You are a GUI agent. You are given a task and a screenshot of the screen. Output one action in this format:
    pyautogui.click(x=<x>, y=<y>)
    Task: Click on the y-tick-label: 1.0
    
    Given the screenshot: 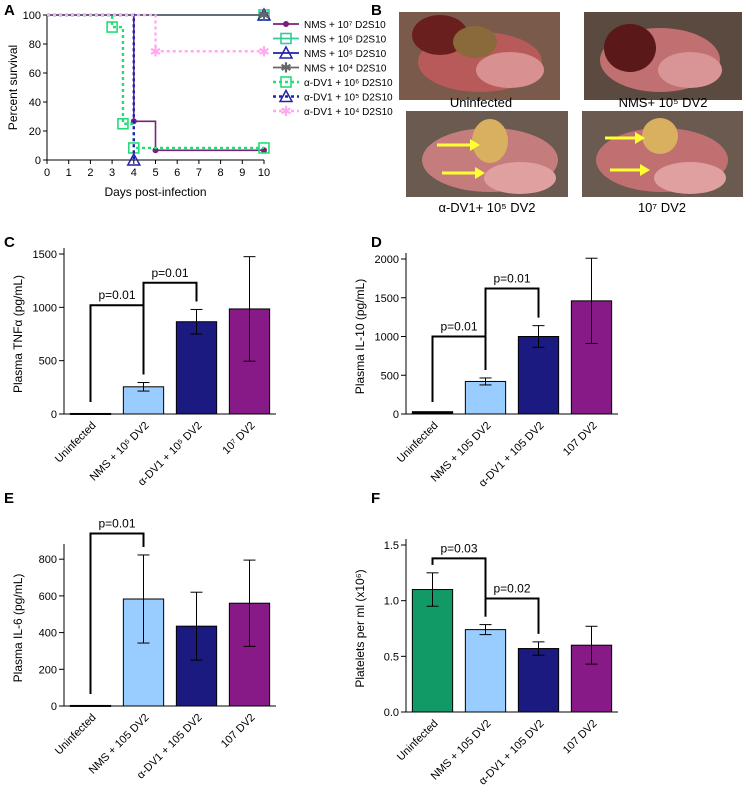 What is the action you would take?
    pyautogui.click(x=391, y=602)
    